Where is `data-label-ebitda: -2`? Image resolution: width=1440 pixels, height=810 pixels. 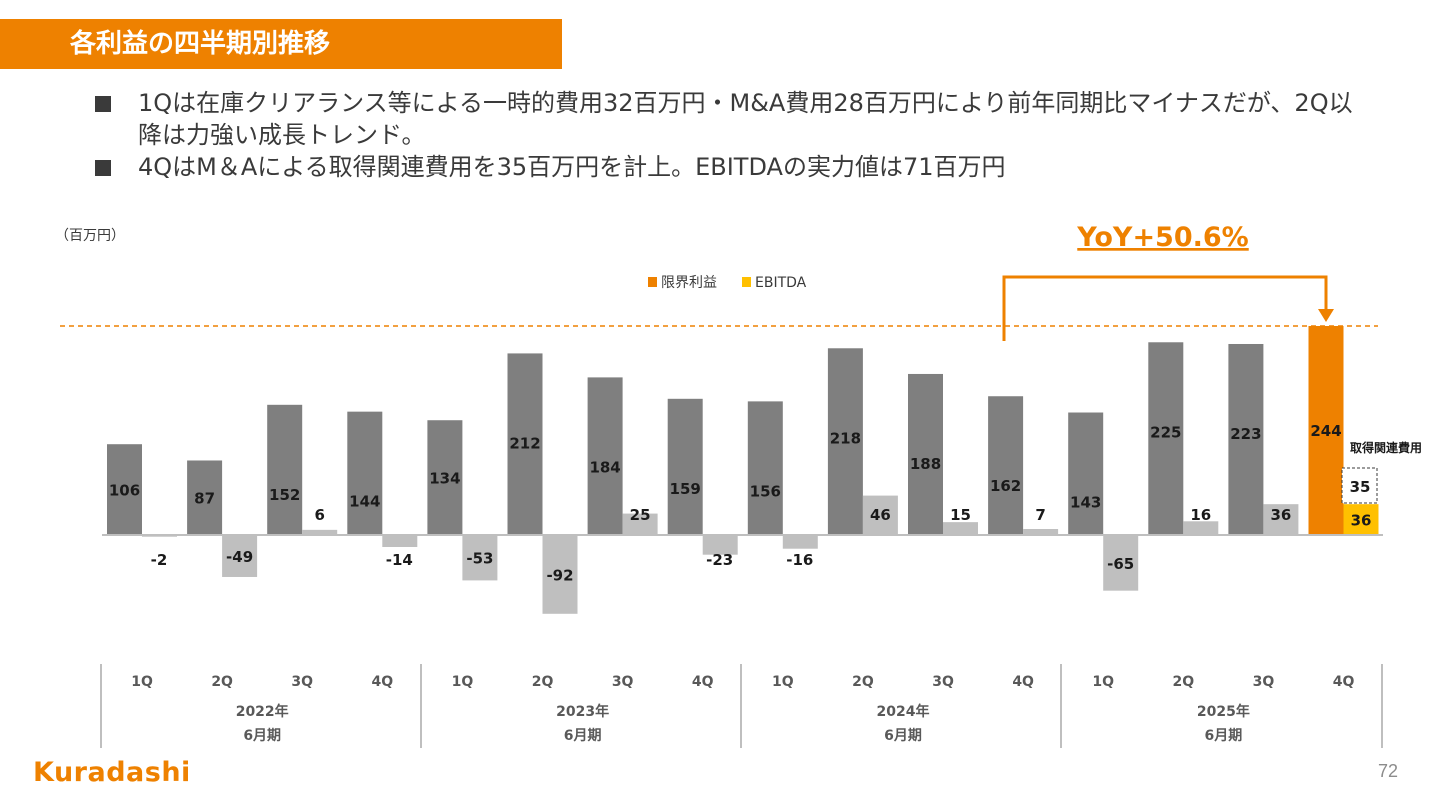 data-label-ebitda: -2 is located at coordinates (159, 560).